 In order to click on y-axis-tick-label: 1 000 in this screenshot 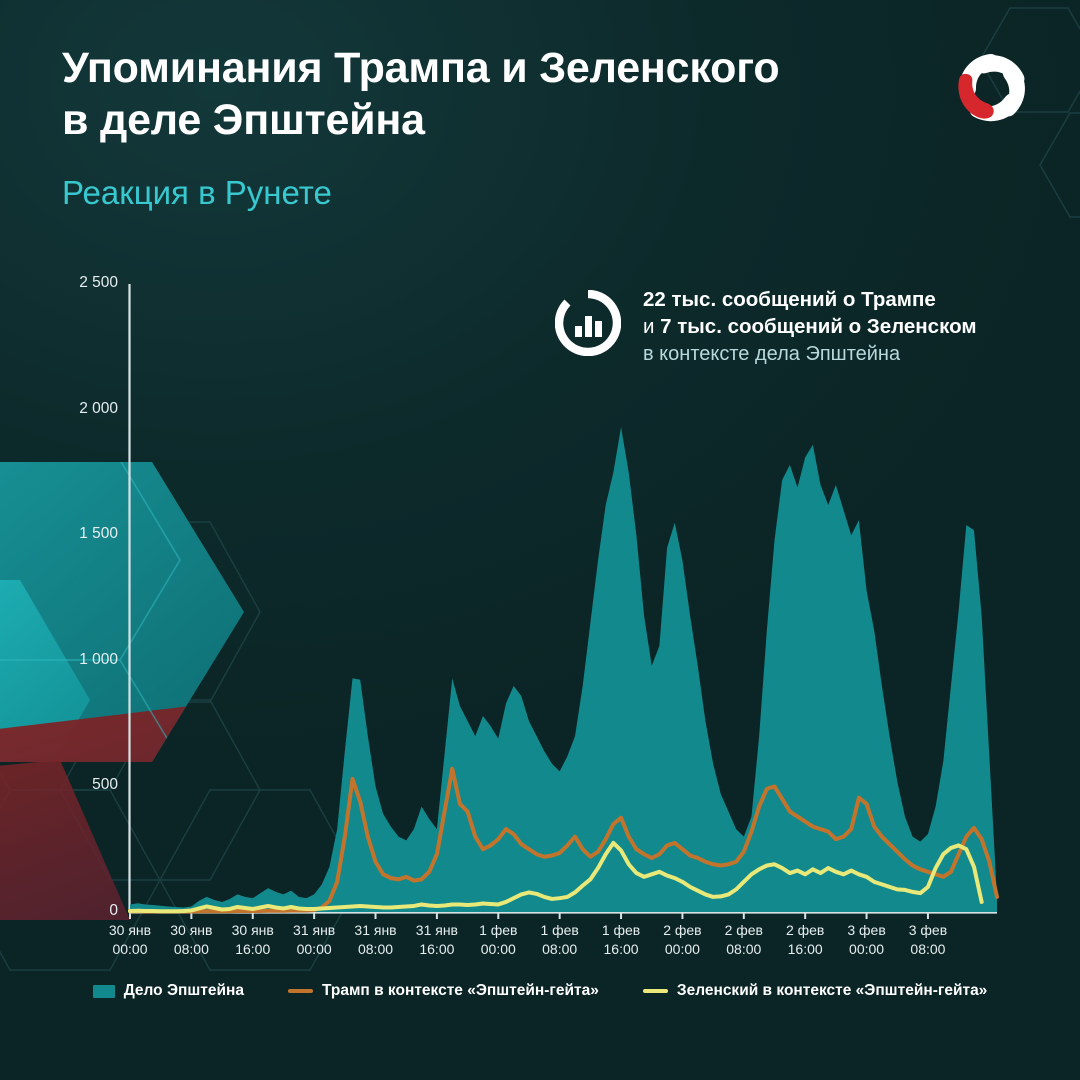, I will do `click(98, 659)`.